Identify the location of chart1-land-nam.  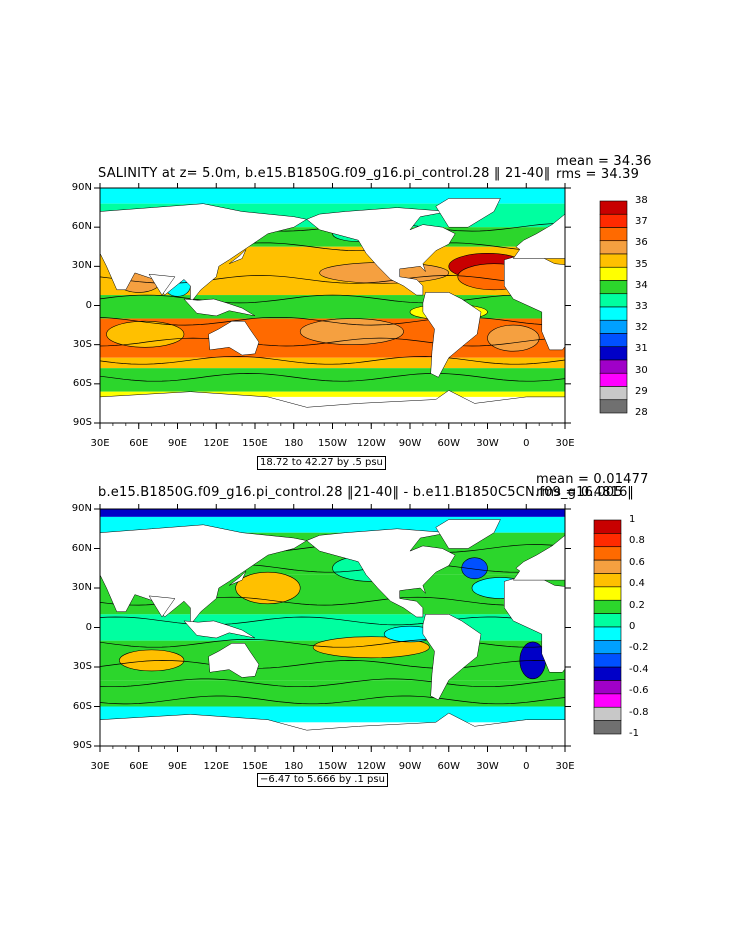
(381, 251).